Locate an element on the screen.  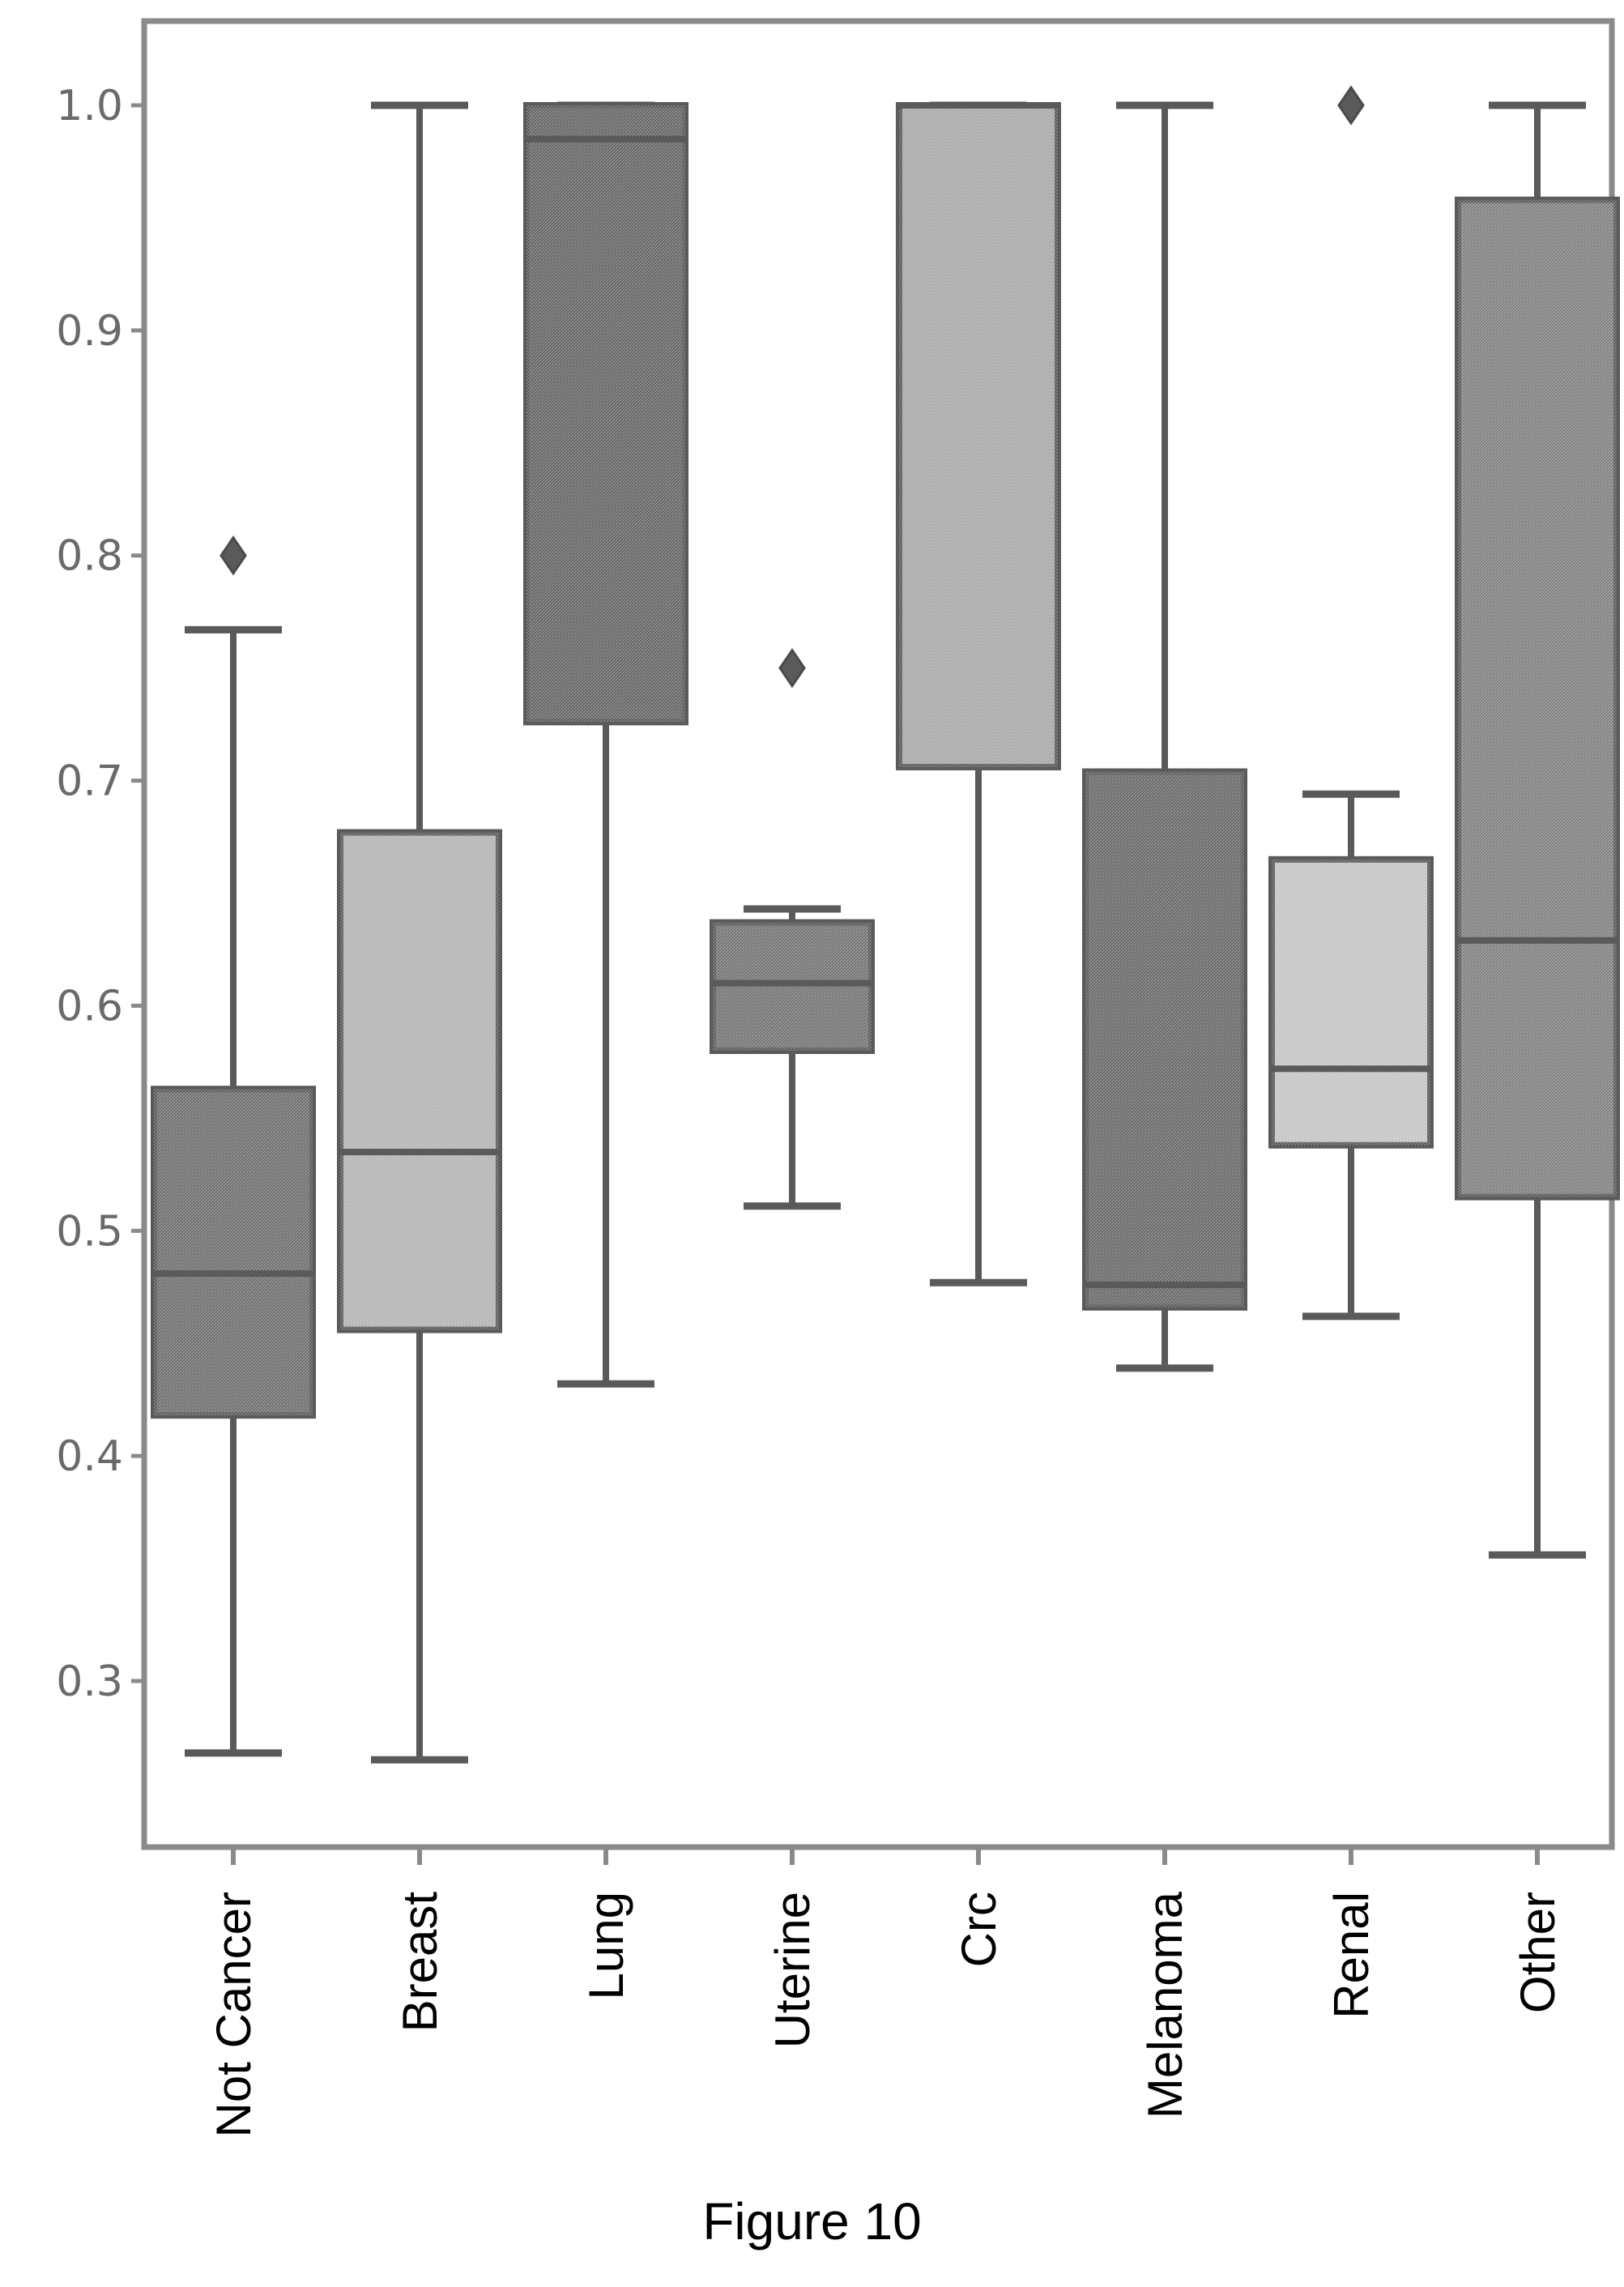
x-tick-label: Renal is located at coordinates (1351, 1955).